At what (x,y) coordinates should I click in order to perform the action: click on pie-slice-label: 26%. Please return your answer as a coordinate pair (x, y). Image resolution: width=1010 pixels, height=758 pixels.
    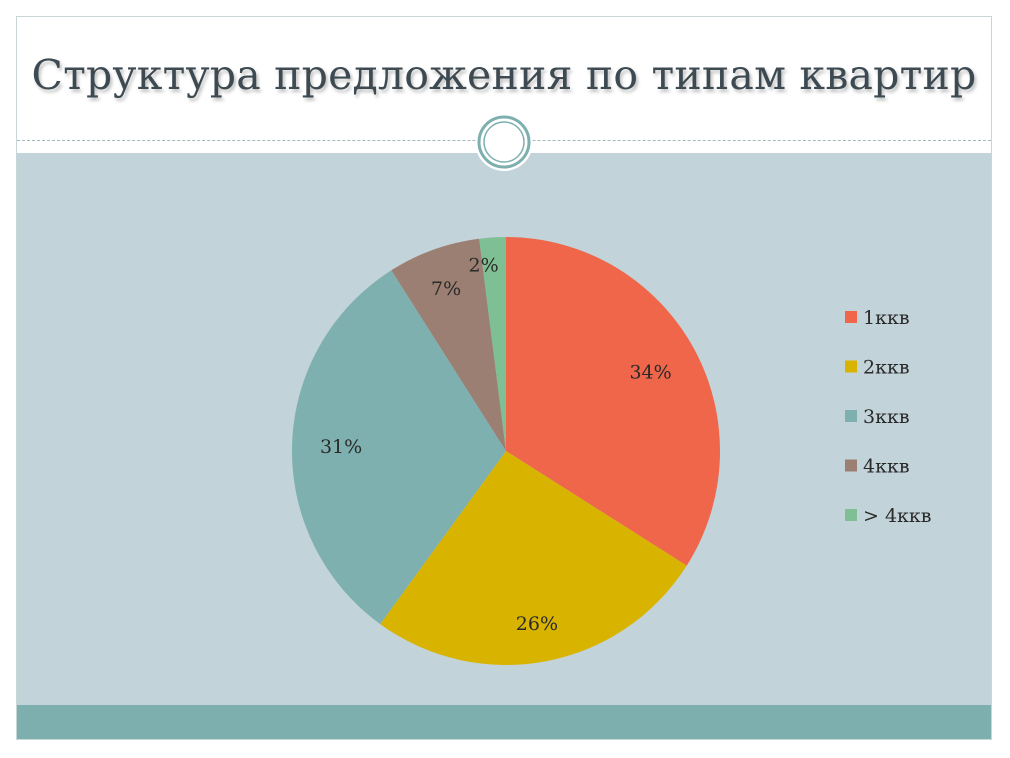
    Looking at the image, I should click on (537, 624).